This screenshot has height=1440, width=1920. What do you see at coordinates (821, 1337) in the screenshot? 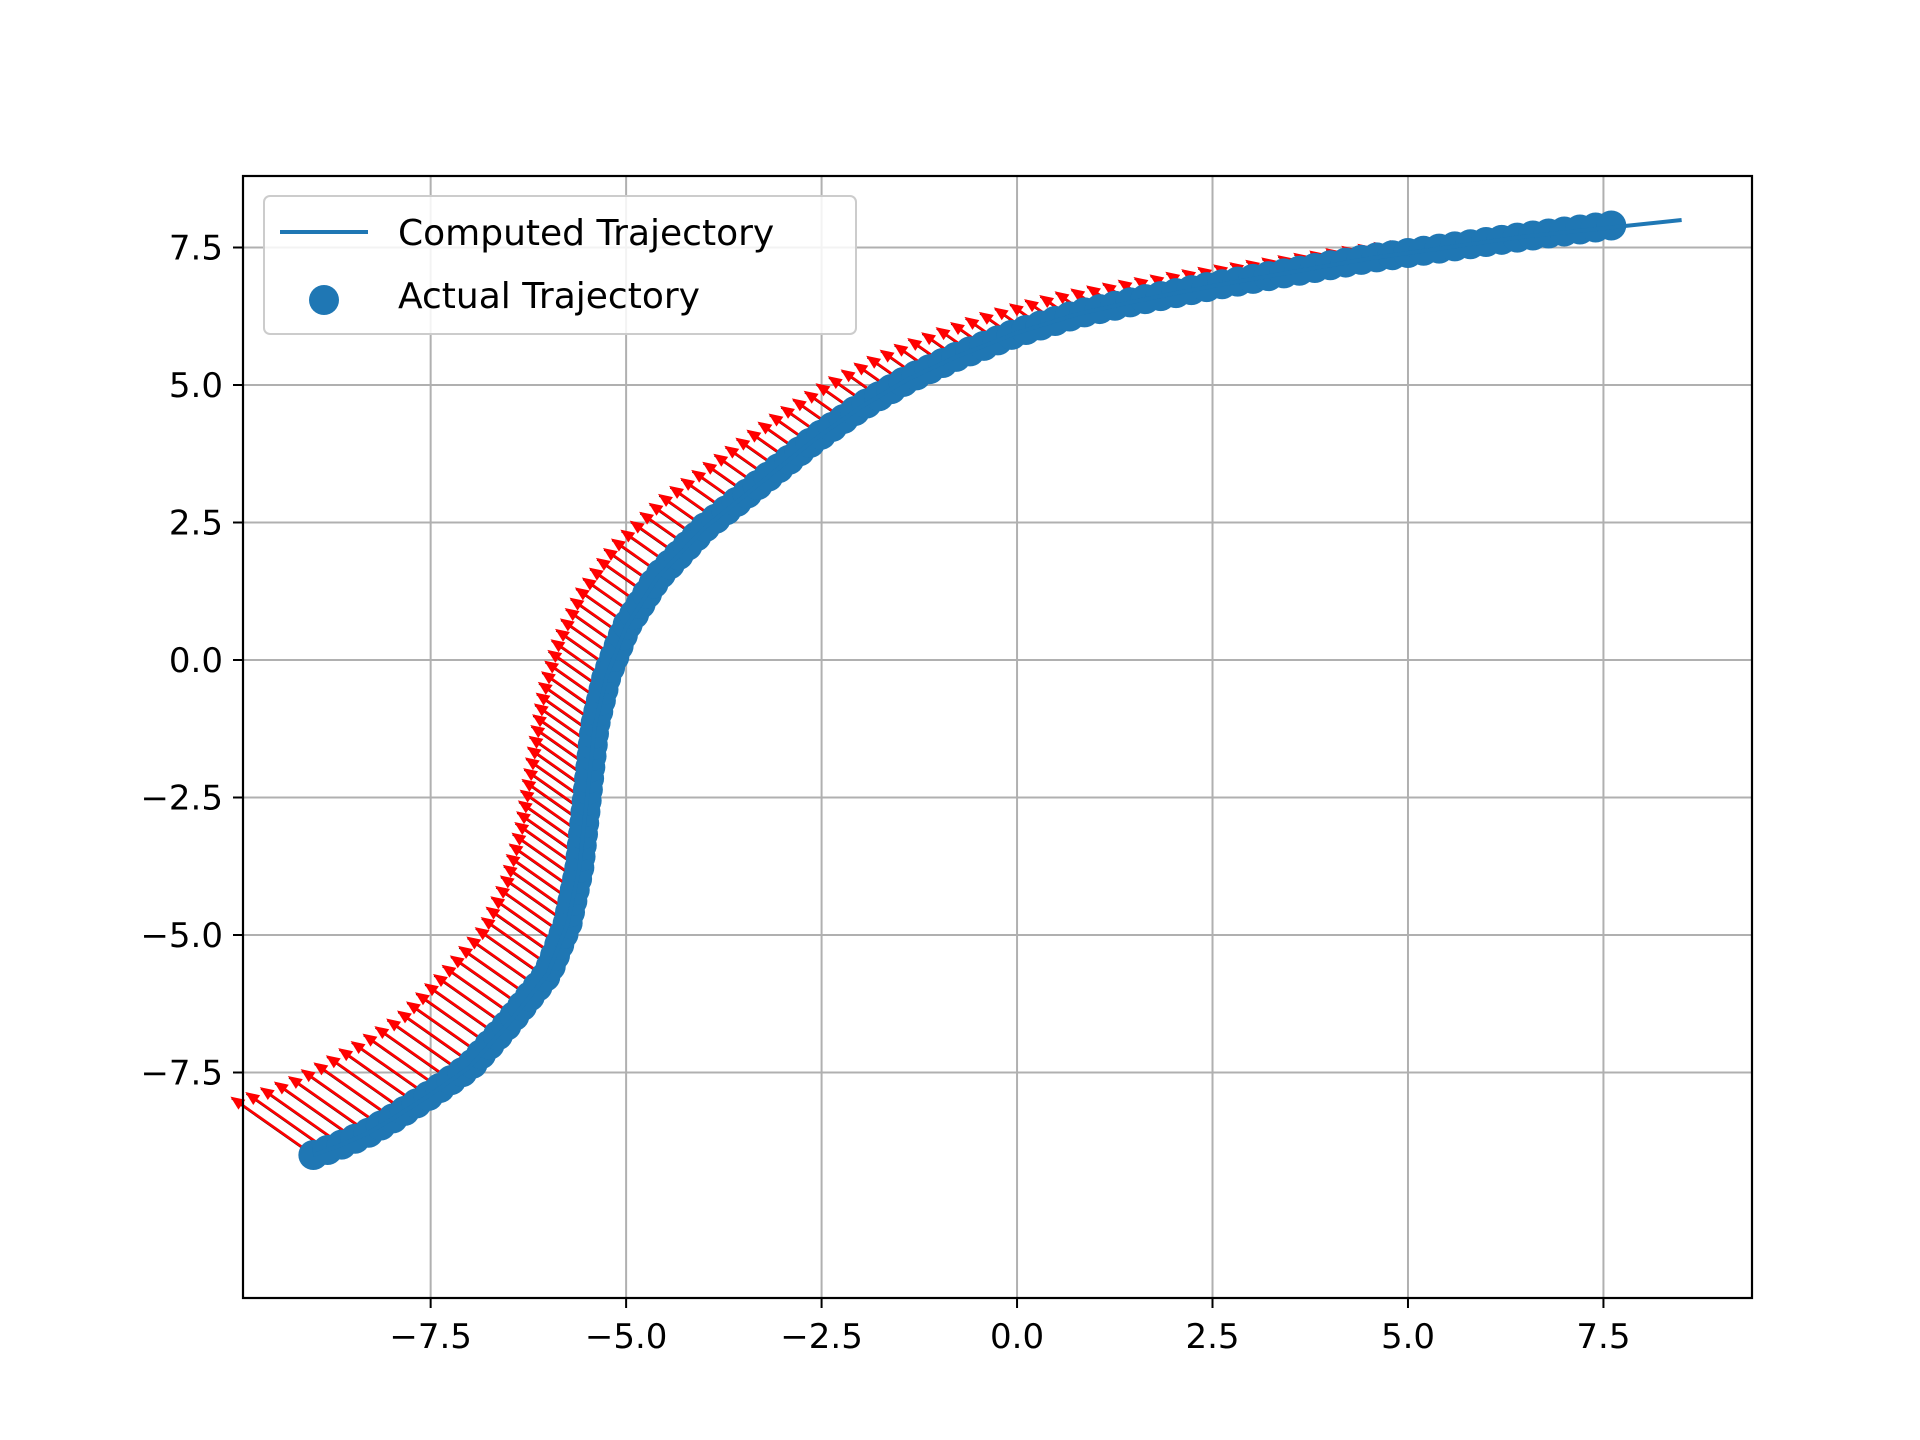
I see `x-tick-label-2: −2.5` at bounding box center [821, 1337].